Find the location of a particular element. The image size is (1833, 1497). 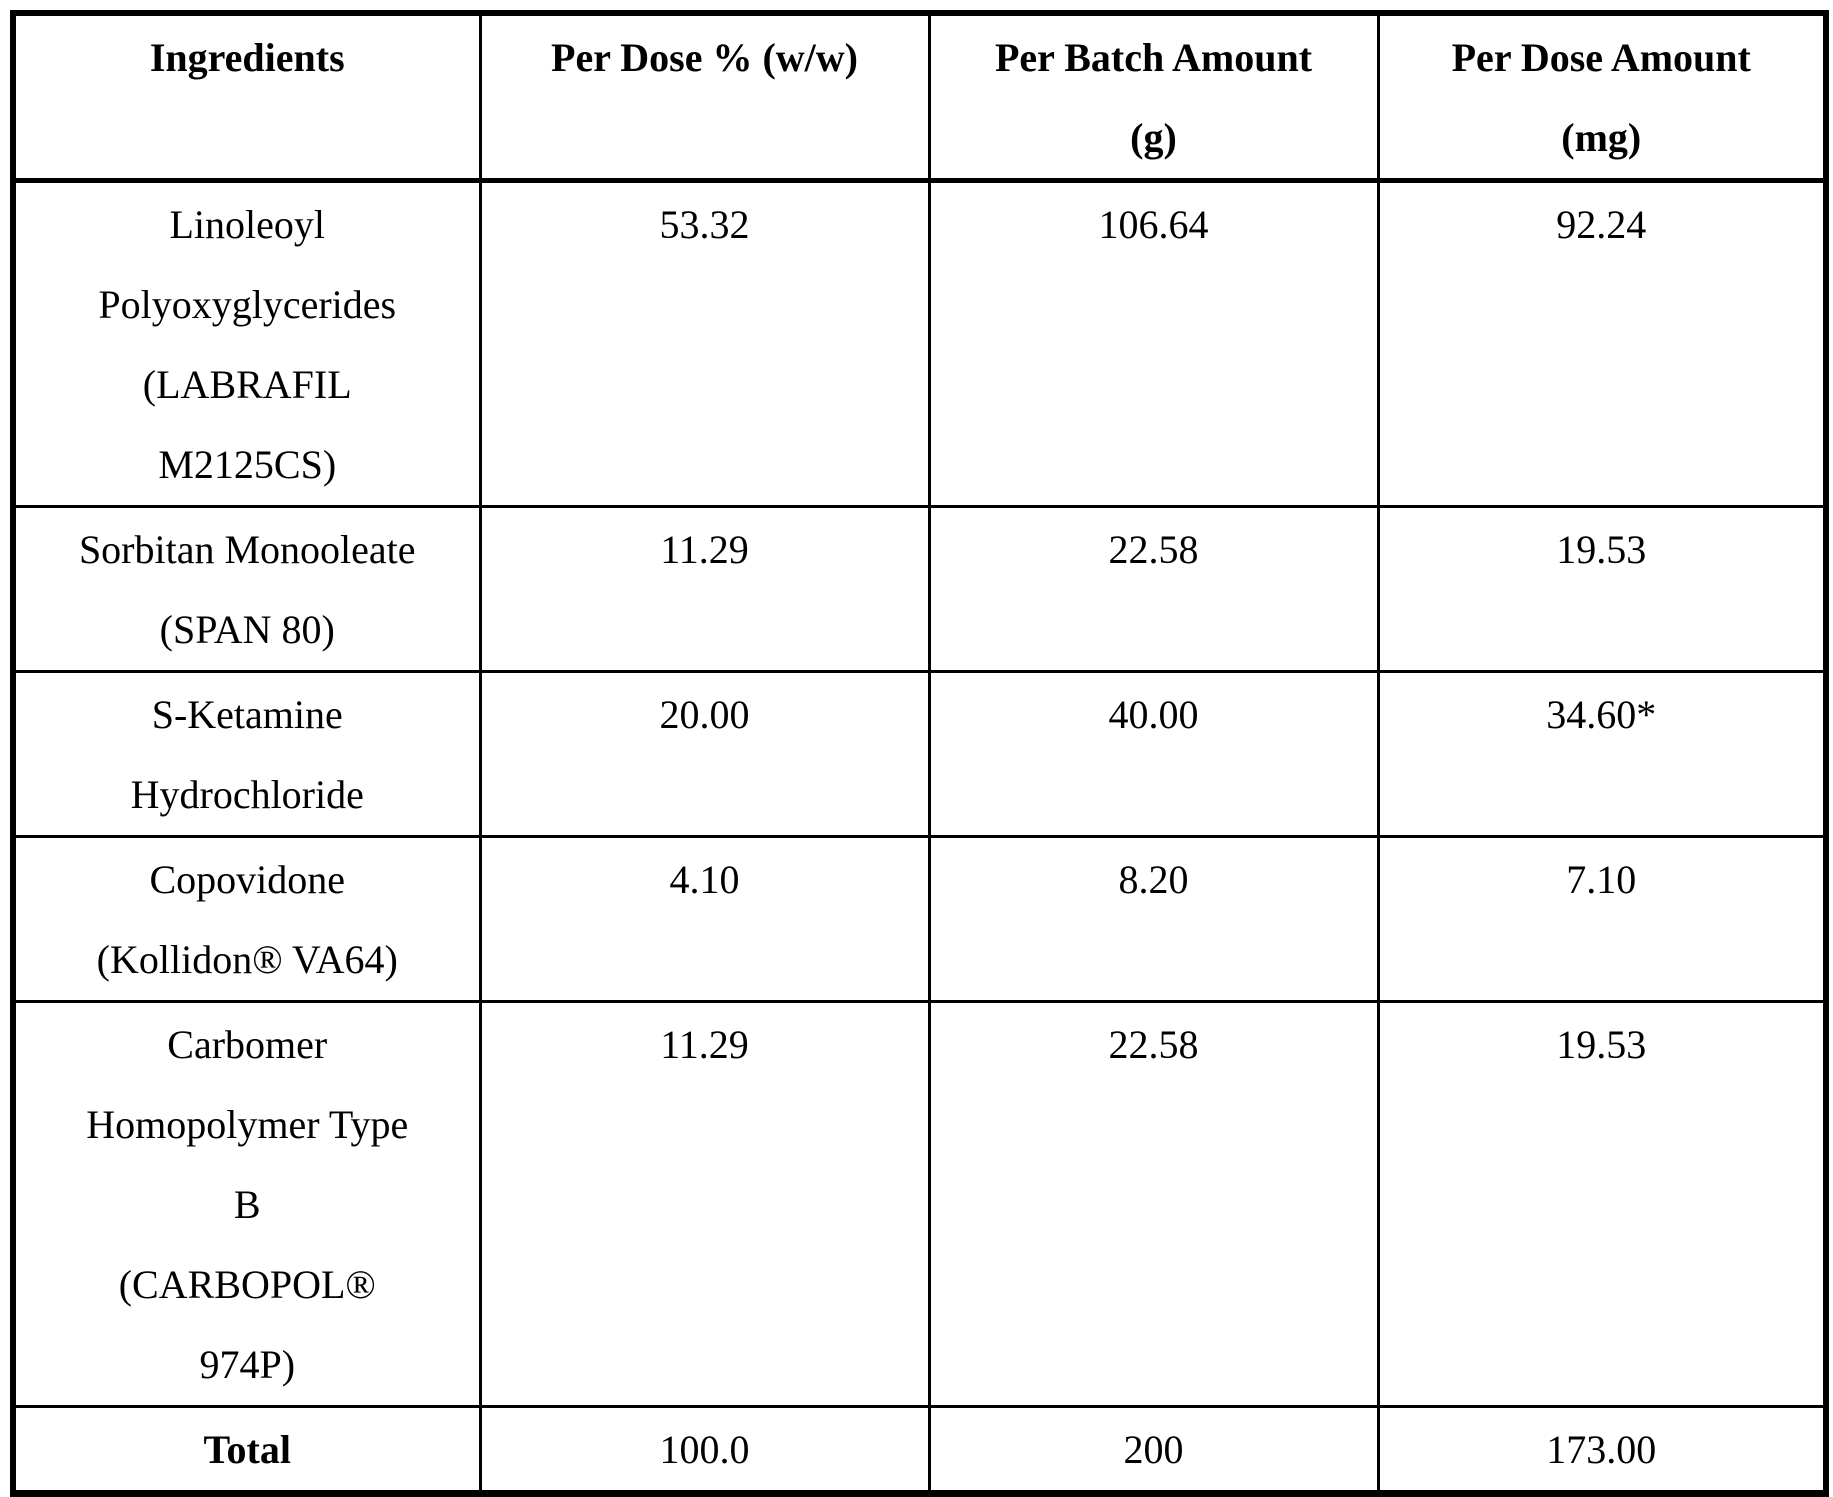

per-dose-amount-value: 34.60* is located at coordinates (1602, 754).